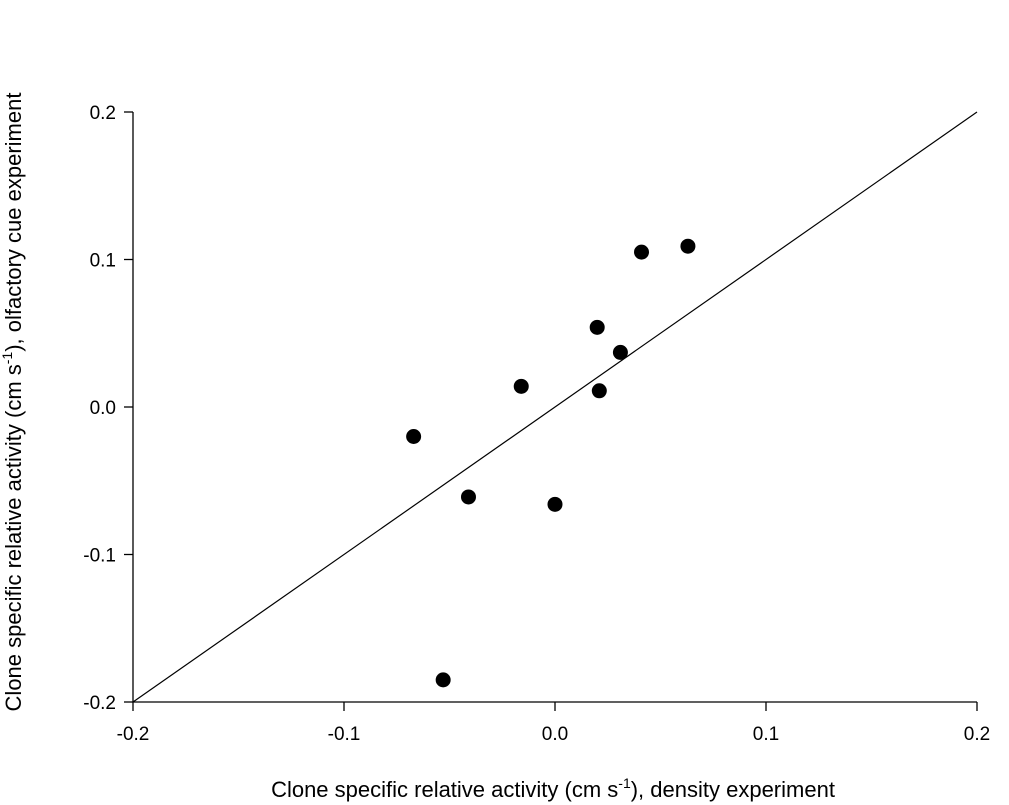 The width and height of the screenshot is (1009, 805). I want to click on x-tick-label: 0.1, so click(766, 734).